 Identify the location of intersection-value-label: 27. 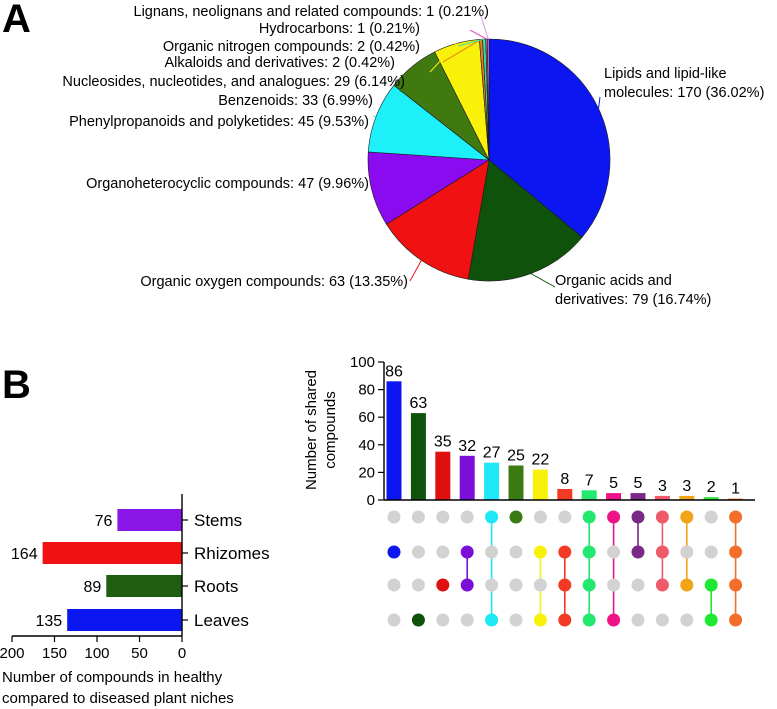
(492, 453).